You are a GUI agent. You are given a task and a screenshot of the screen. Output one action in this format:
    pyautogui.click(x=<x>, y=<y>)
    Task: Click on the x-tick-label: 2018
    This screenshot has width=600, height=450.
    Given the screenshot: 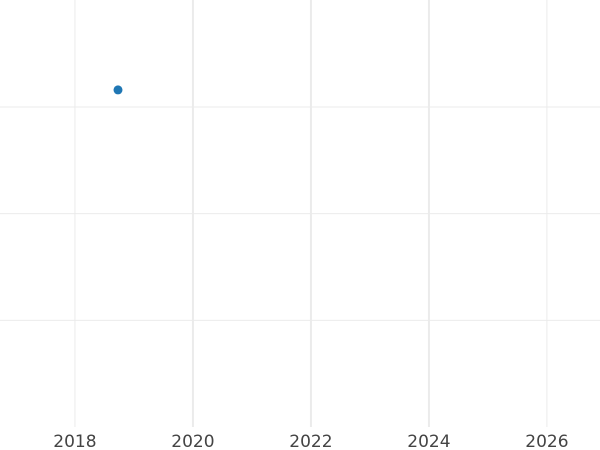 What is the action you would take?
    pyautogui.click(x=74, y=441)
    